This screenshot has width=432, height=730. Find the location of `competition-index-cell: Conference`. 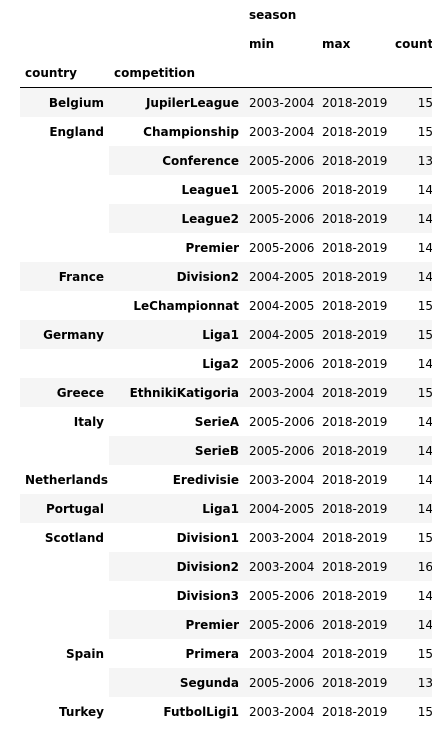

competition-index-cell: Conference is located at coordinates (200, 160).